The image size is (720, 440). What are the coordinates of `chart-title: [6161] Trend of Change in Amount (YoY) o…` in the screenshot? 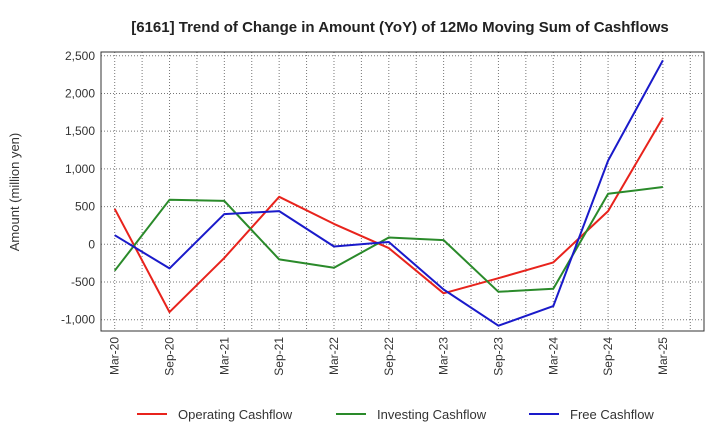 It's located at (400, 27).